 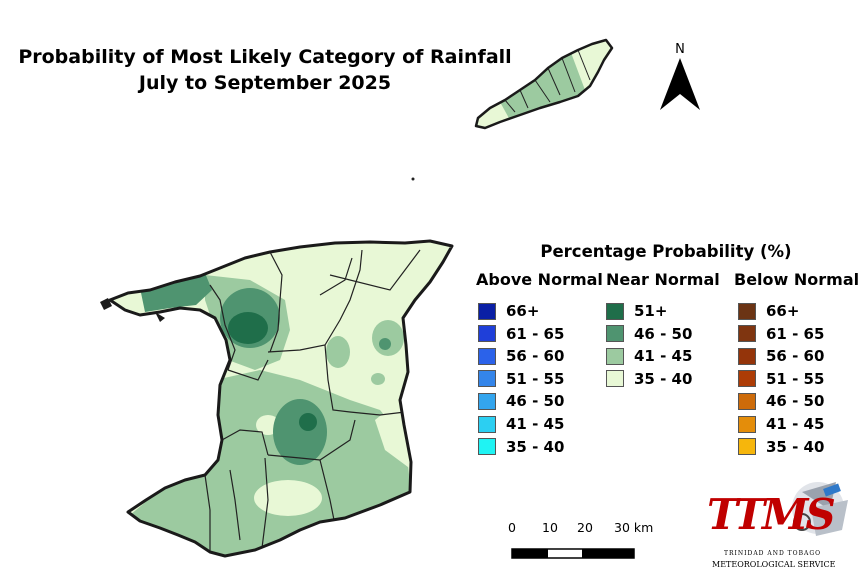 What do you see at coordinates (680, 84) in the screenshot?
I see `north-arrow-icon` at bounding box center [680, 84].